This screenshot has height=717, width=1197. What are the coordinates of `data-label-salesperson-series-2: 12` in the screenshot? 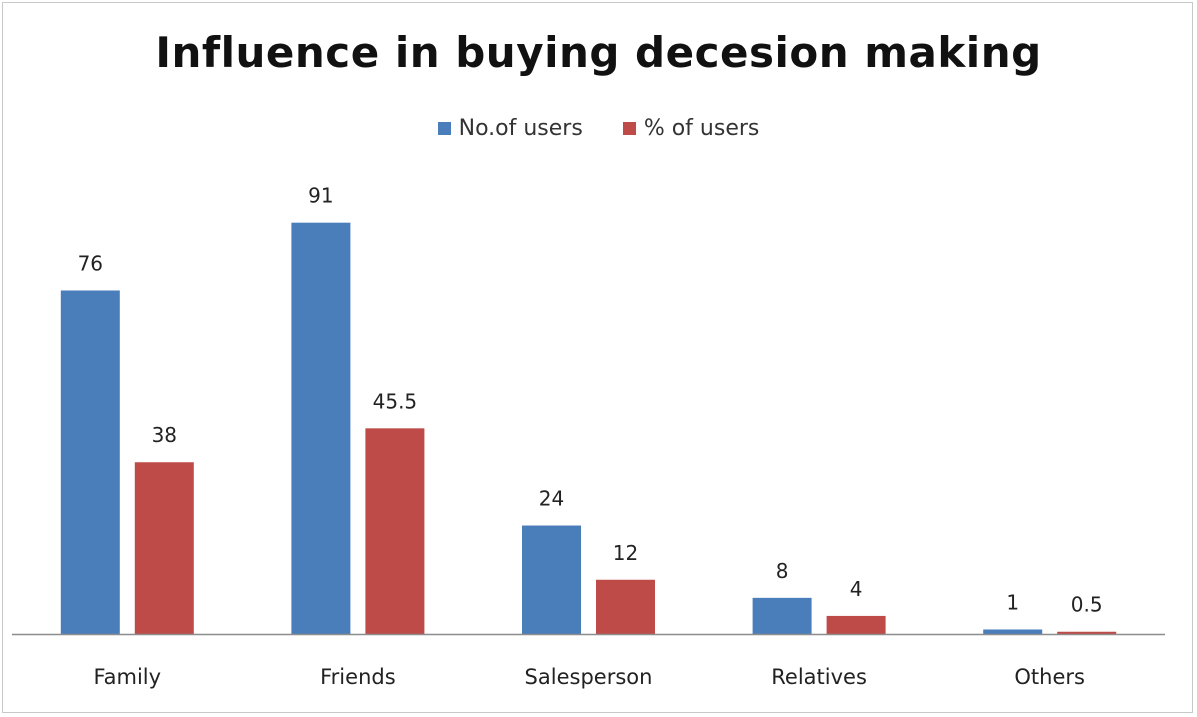 It's located at (625, 553).